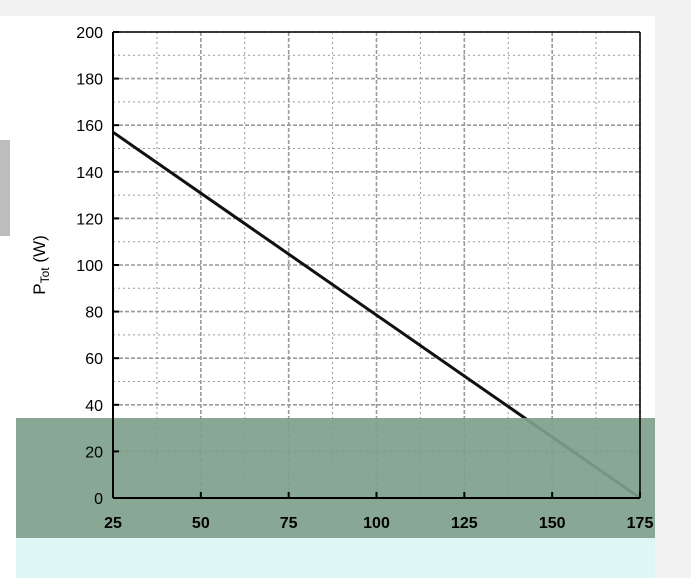 The width and height of the screenshot is (691, 578). Describe the element at coordinates (552, 523) in the screenshot. I see `x-tick-label: 150` at that location.